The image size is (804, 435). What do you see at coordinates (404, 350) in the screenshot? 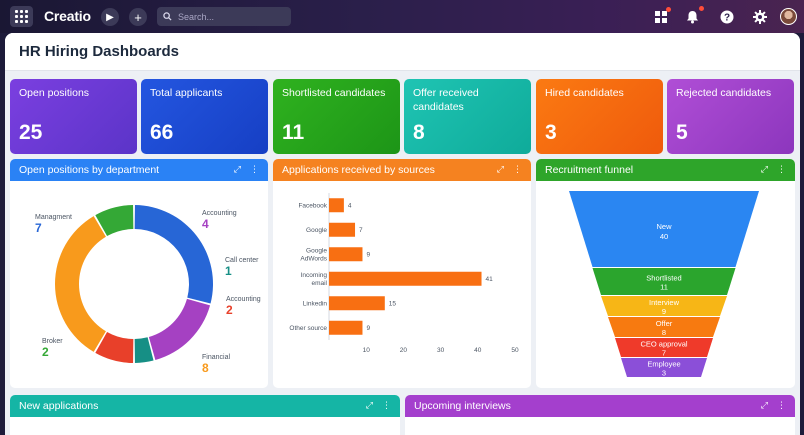
I see `x-tick-label: 20` at bounding box center [404, 350].